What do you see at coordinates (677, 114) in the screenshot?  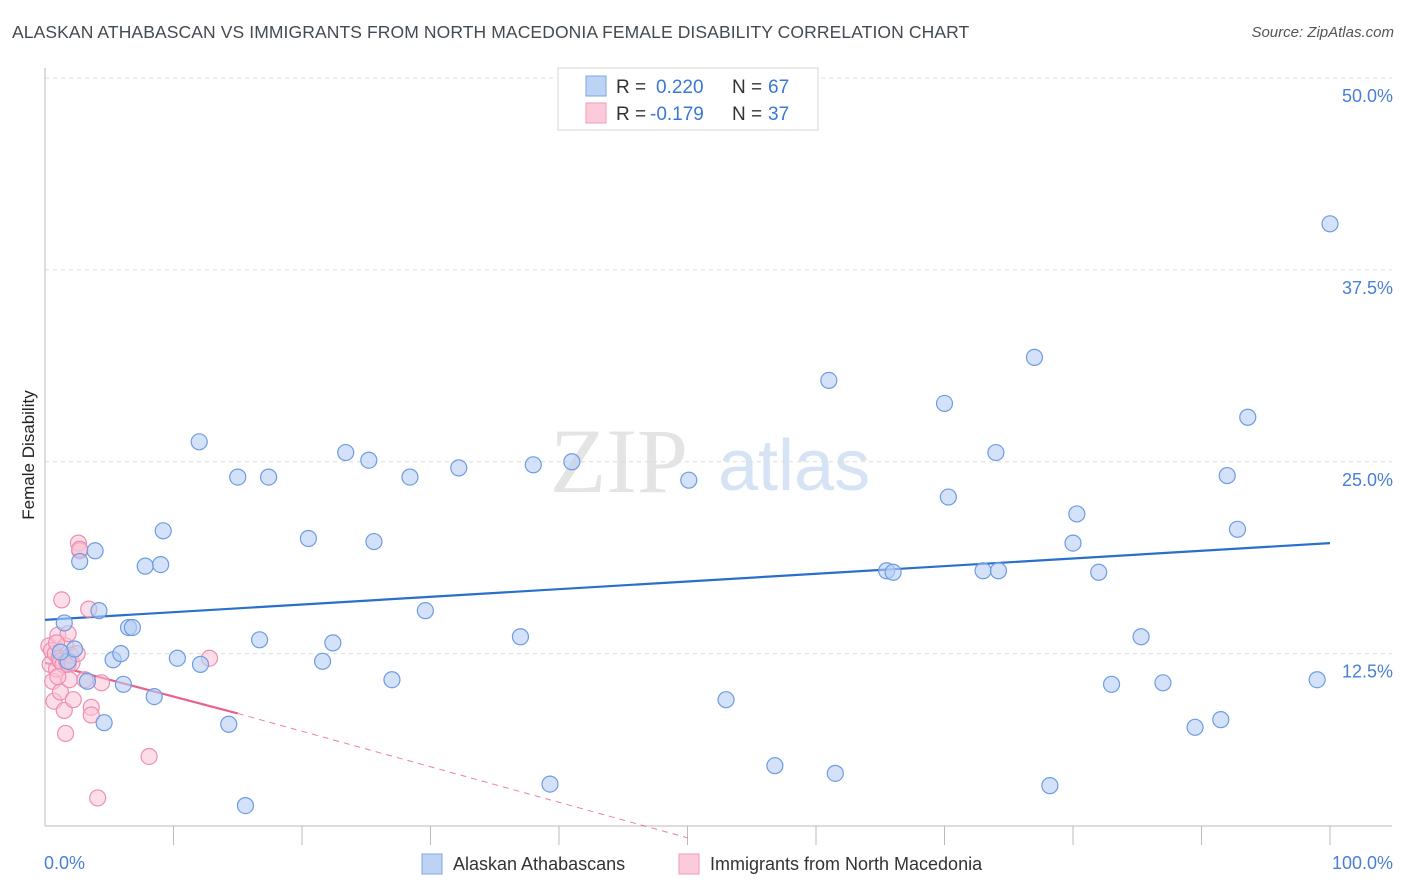 I see `stats-r-value-pink: -0.179` at bounding box center [677, 114].